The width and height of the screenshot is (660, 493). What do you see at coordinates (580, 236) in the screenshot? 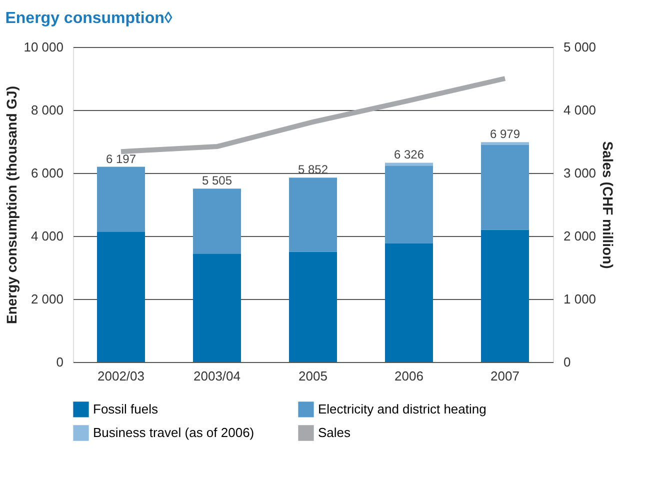
I see `y2-tick-label: 2 000` at bounding box center [580, 236].